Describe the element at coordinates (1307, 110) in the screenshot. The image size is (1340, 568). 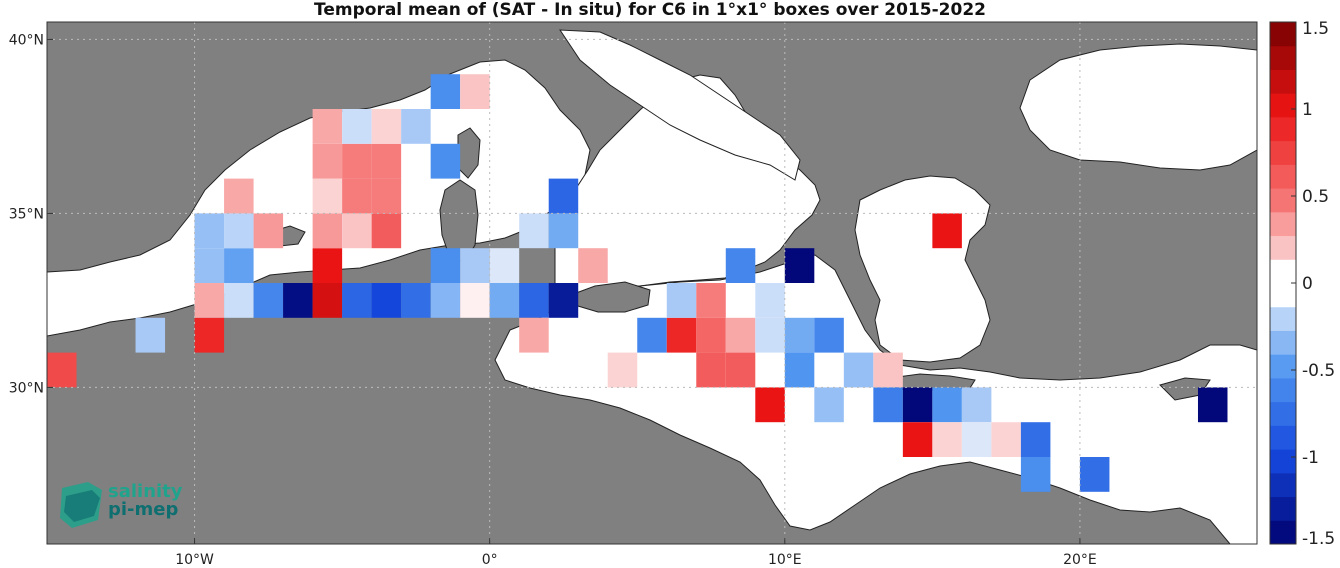
I see `colorbar-tick-label: 1` at that location.